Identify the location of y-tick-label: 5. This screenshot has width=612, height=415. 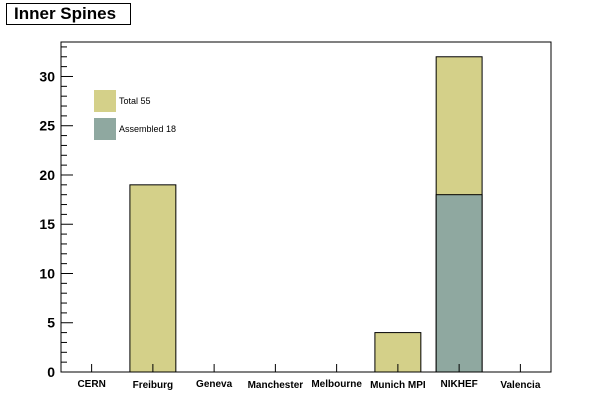
(51, 323).